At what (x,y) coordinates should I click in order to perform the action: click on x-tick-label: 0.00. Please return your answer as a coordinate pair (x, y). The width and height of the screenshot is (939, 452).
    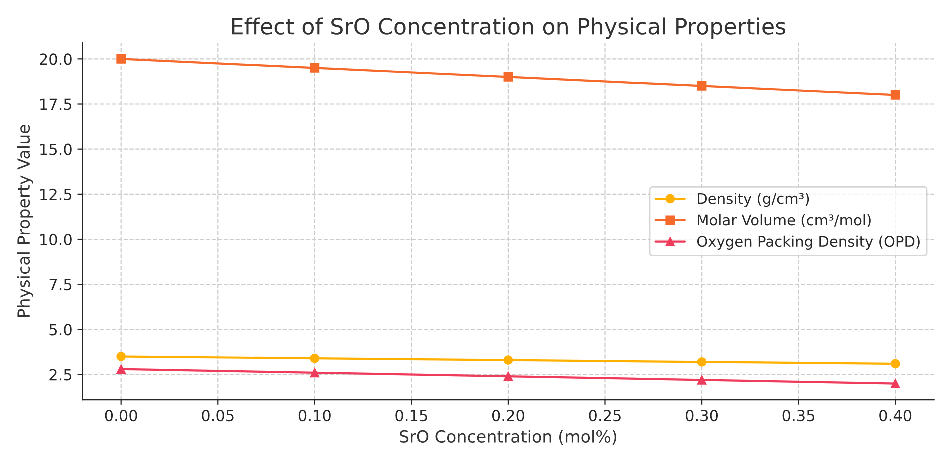
    Looking at the image, I should click on (121, 416).